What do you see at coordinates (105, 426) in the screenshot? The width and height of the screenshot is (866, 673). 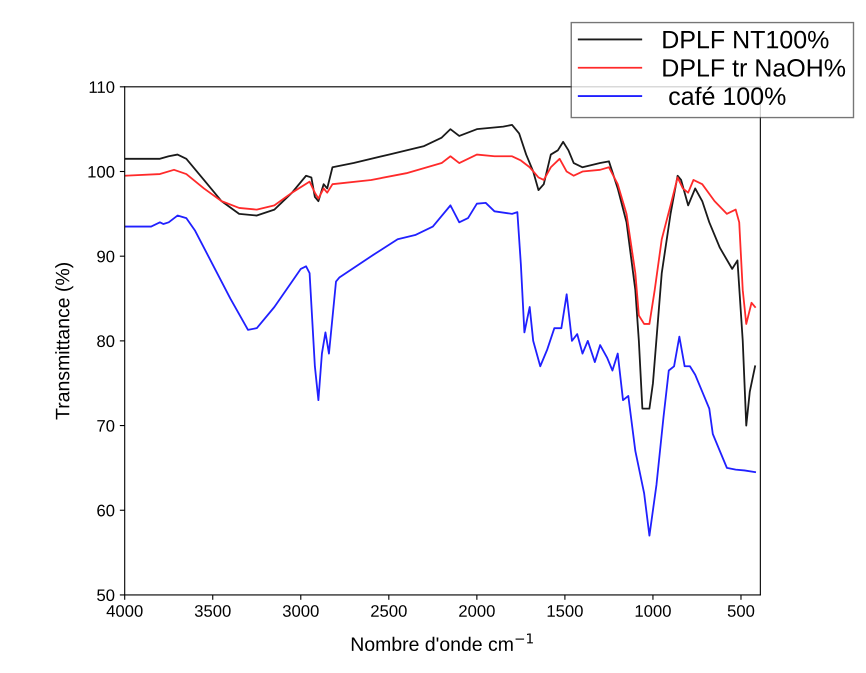 I see `y-tick-label: 70` at bounding box center [105, 426].